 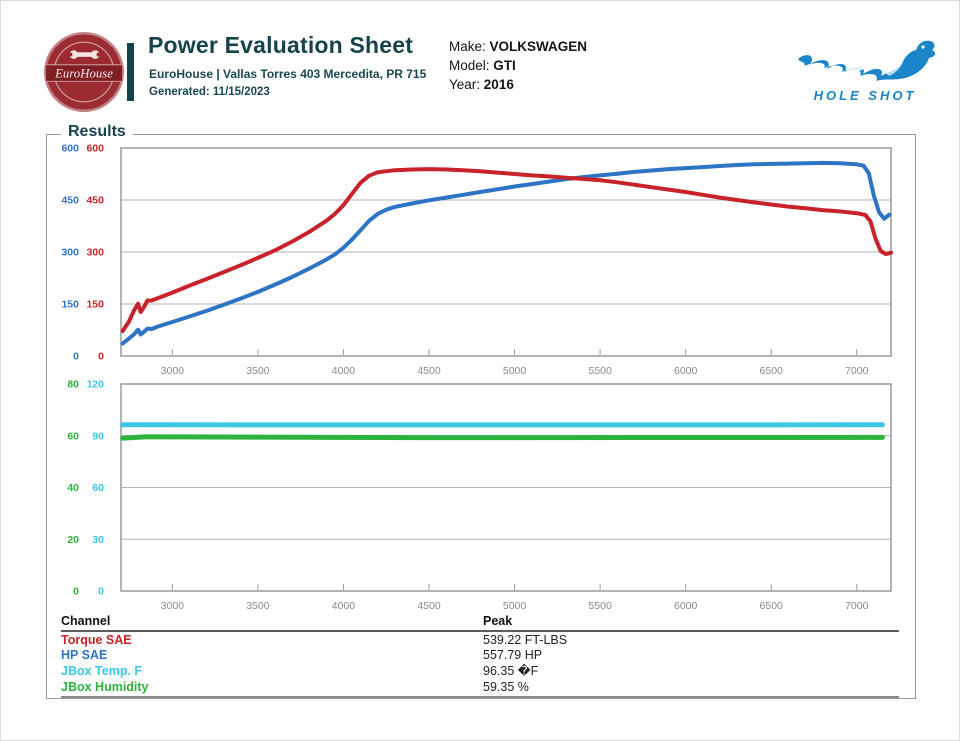 What do you see at coordinates (525, 639) in the screenshot?
I see `peak-value: 539.22 FT-LBS` at bounding box center [525, 639].